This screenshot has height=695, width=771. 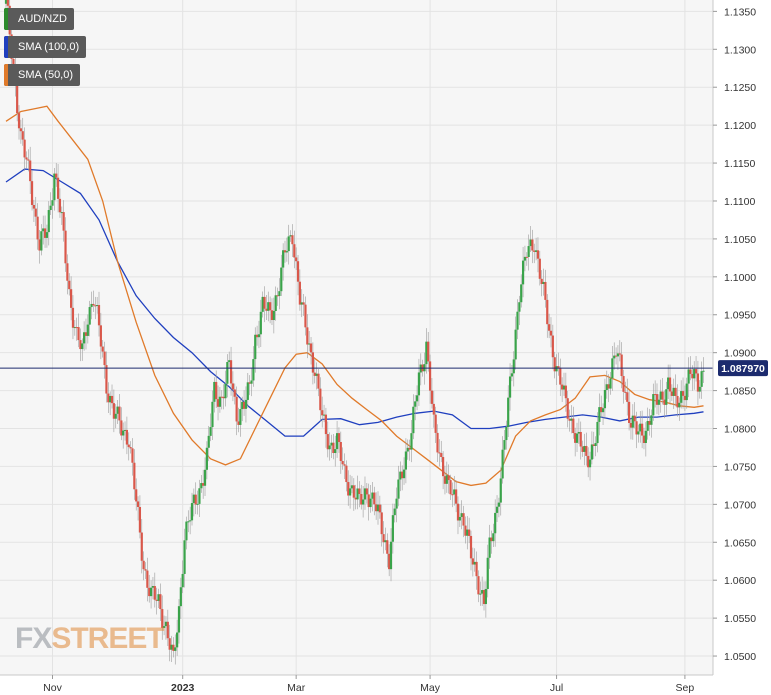 What do you see at coordinates (52, 688) in the screenshot?
I see `x-tick-label: Nov` at bounding box center [52, 688].